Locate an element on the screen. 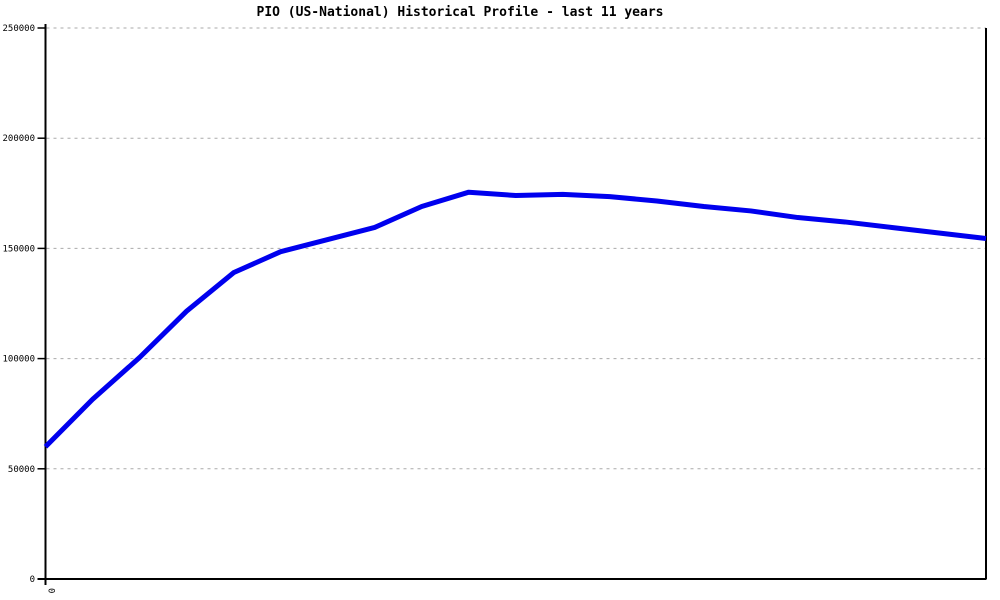 Image resolution: width=1000 pixels, height=600 pixels. y-tick-label: 200000 is located at coordinates (18, 139).